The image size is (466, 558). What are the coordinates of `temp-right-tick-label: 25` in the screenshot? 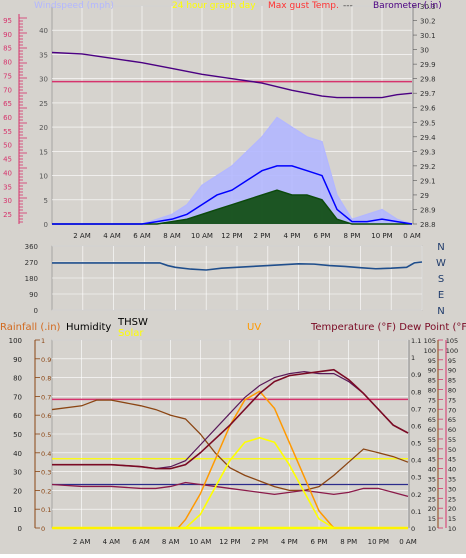 It's located at (452, 499).